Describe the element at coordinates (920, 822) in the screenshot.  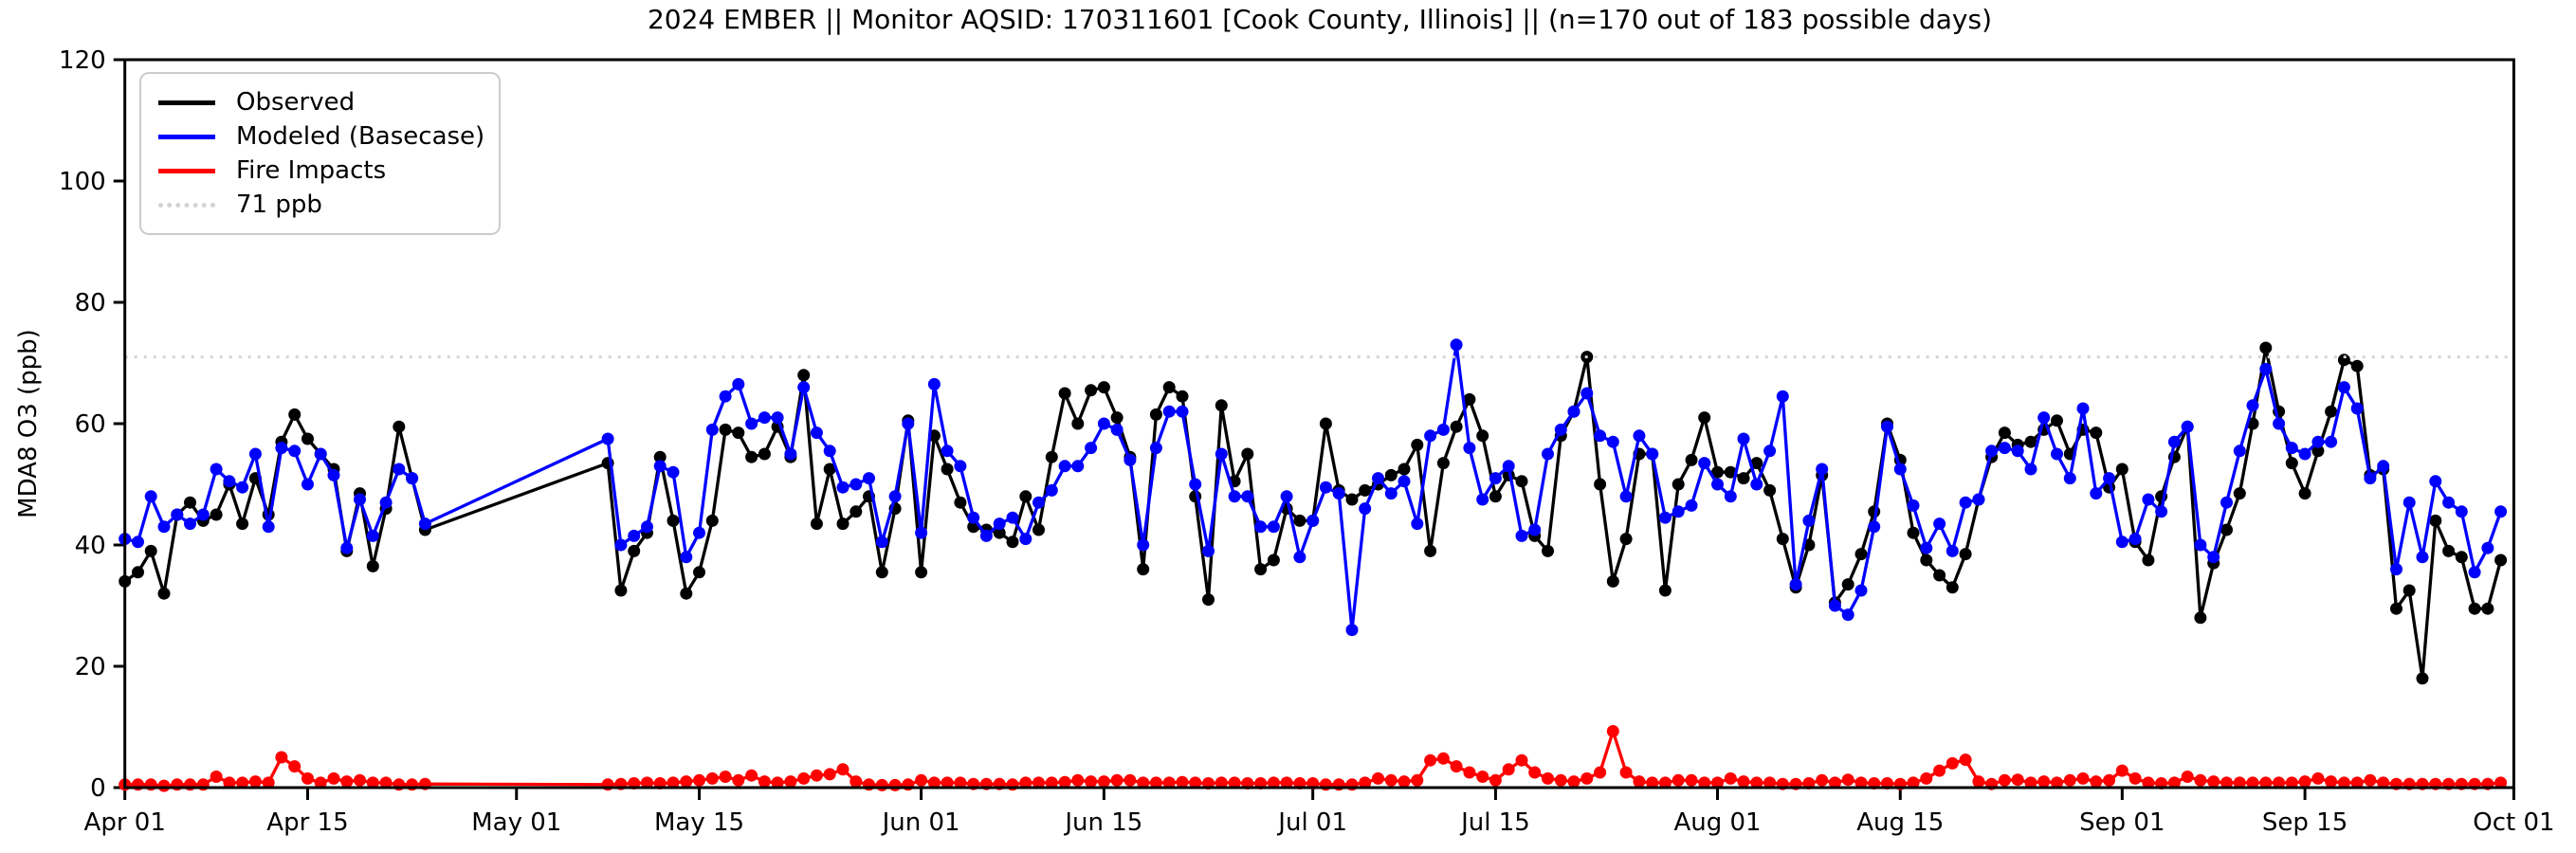
I see `x-tick-label: Jun 01` at that location.